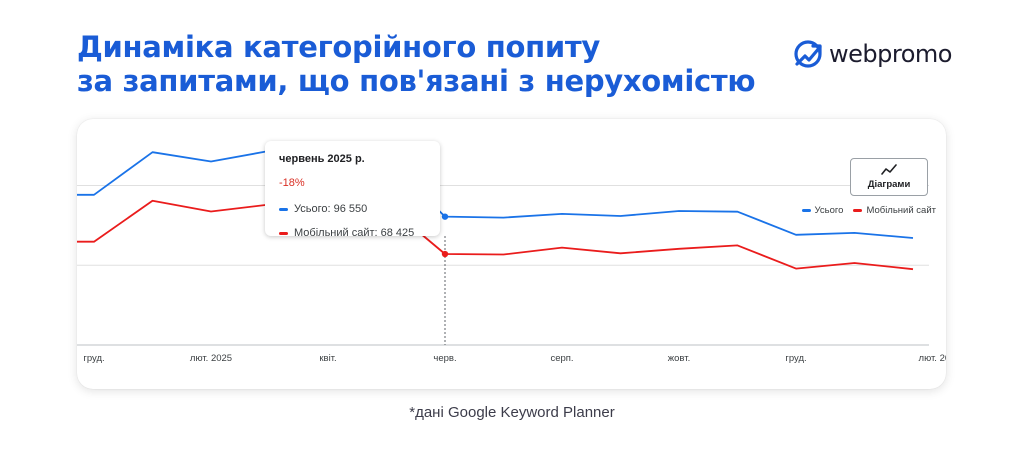  What do you see at coordinates (829, 210) in the screenshot?
I see `legend-total-label: Усього` at bounding box center [829, 210].